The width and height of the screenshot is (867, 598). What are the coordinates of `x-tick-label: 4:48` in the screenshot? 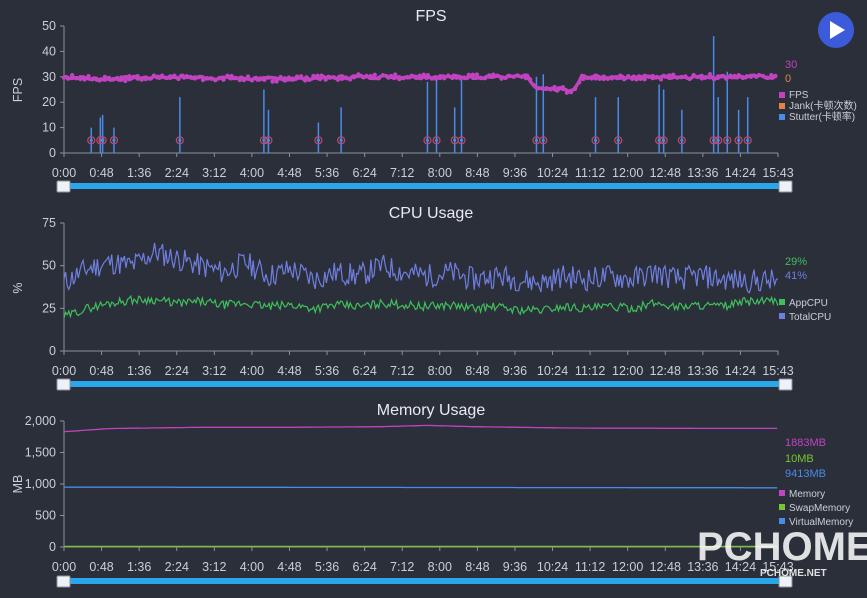 It's located at (289, 567).